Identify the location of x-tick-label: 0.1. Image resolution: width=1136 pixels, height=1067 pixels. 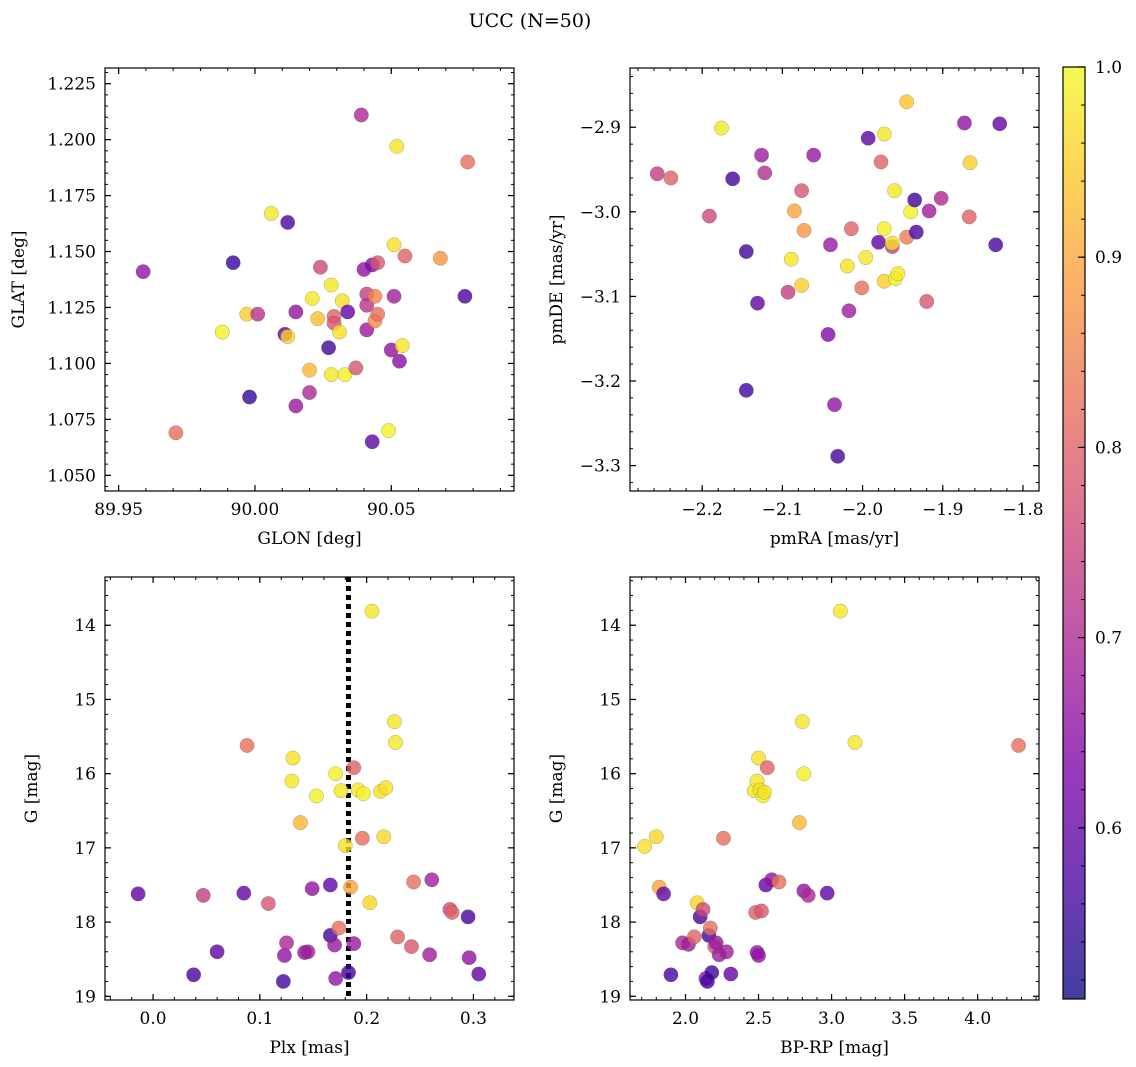
(259, 1019).